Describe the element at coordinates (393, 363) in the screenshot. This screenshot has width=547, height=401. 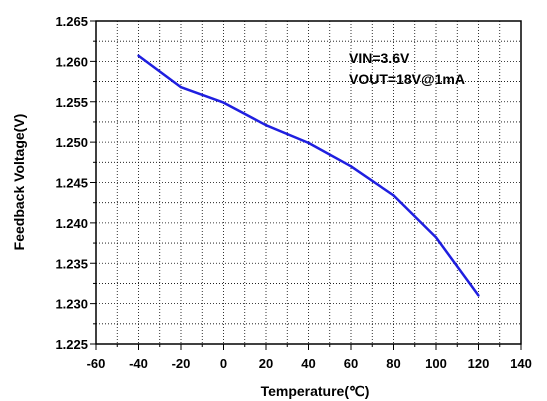
I see `x-tick-label: 80` at that location.